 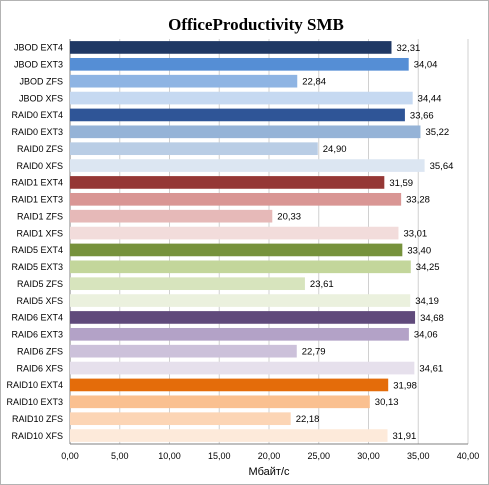 What do you see at coordinates (39, 368) in the screenshot?
I see `category-label: RAID6 XFS` at bounding box center [39, 368].